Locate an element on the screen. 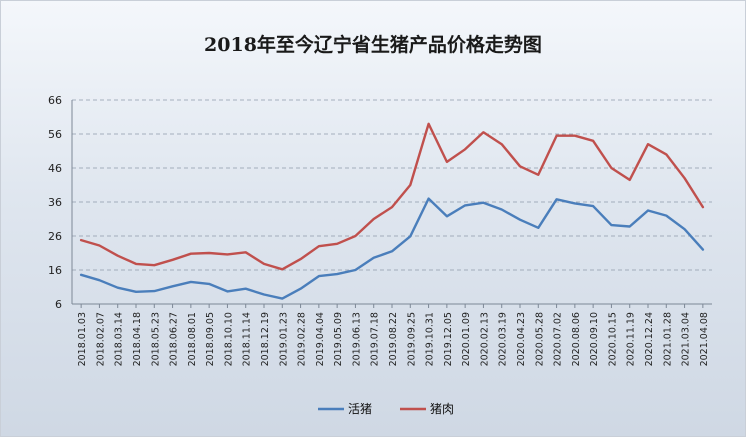  x-tick-label: 2019.09.25 is located at coordinates (411, 339).